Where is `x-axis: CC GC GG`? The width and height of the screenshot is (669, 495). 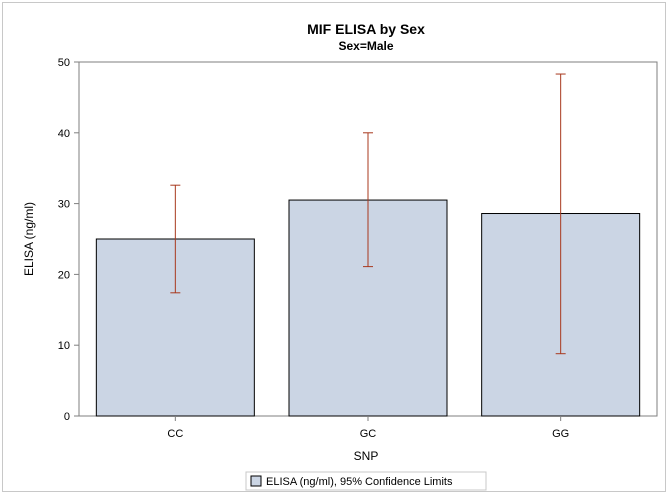
x-axis: CC GC GG is located at coordinates (368, 428).